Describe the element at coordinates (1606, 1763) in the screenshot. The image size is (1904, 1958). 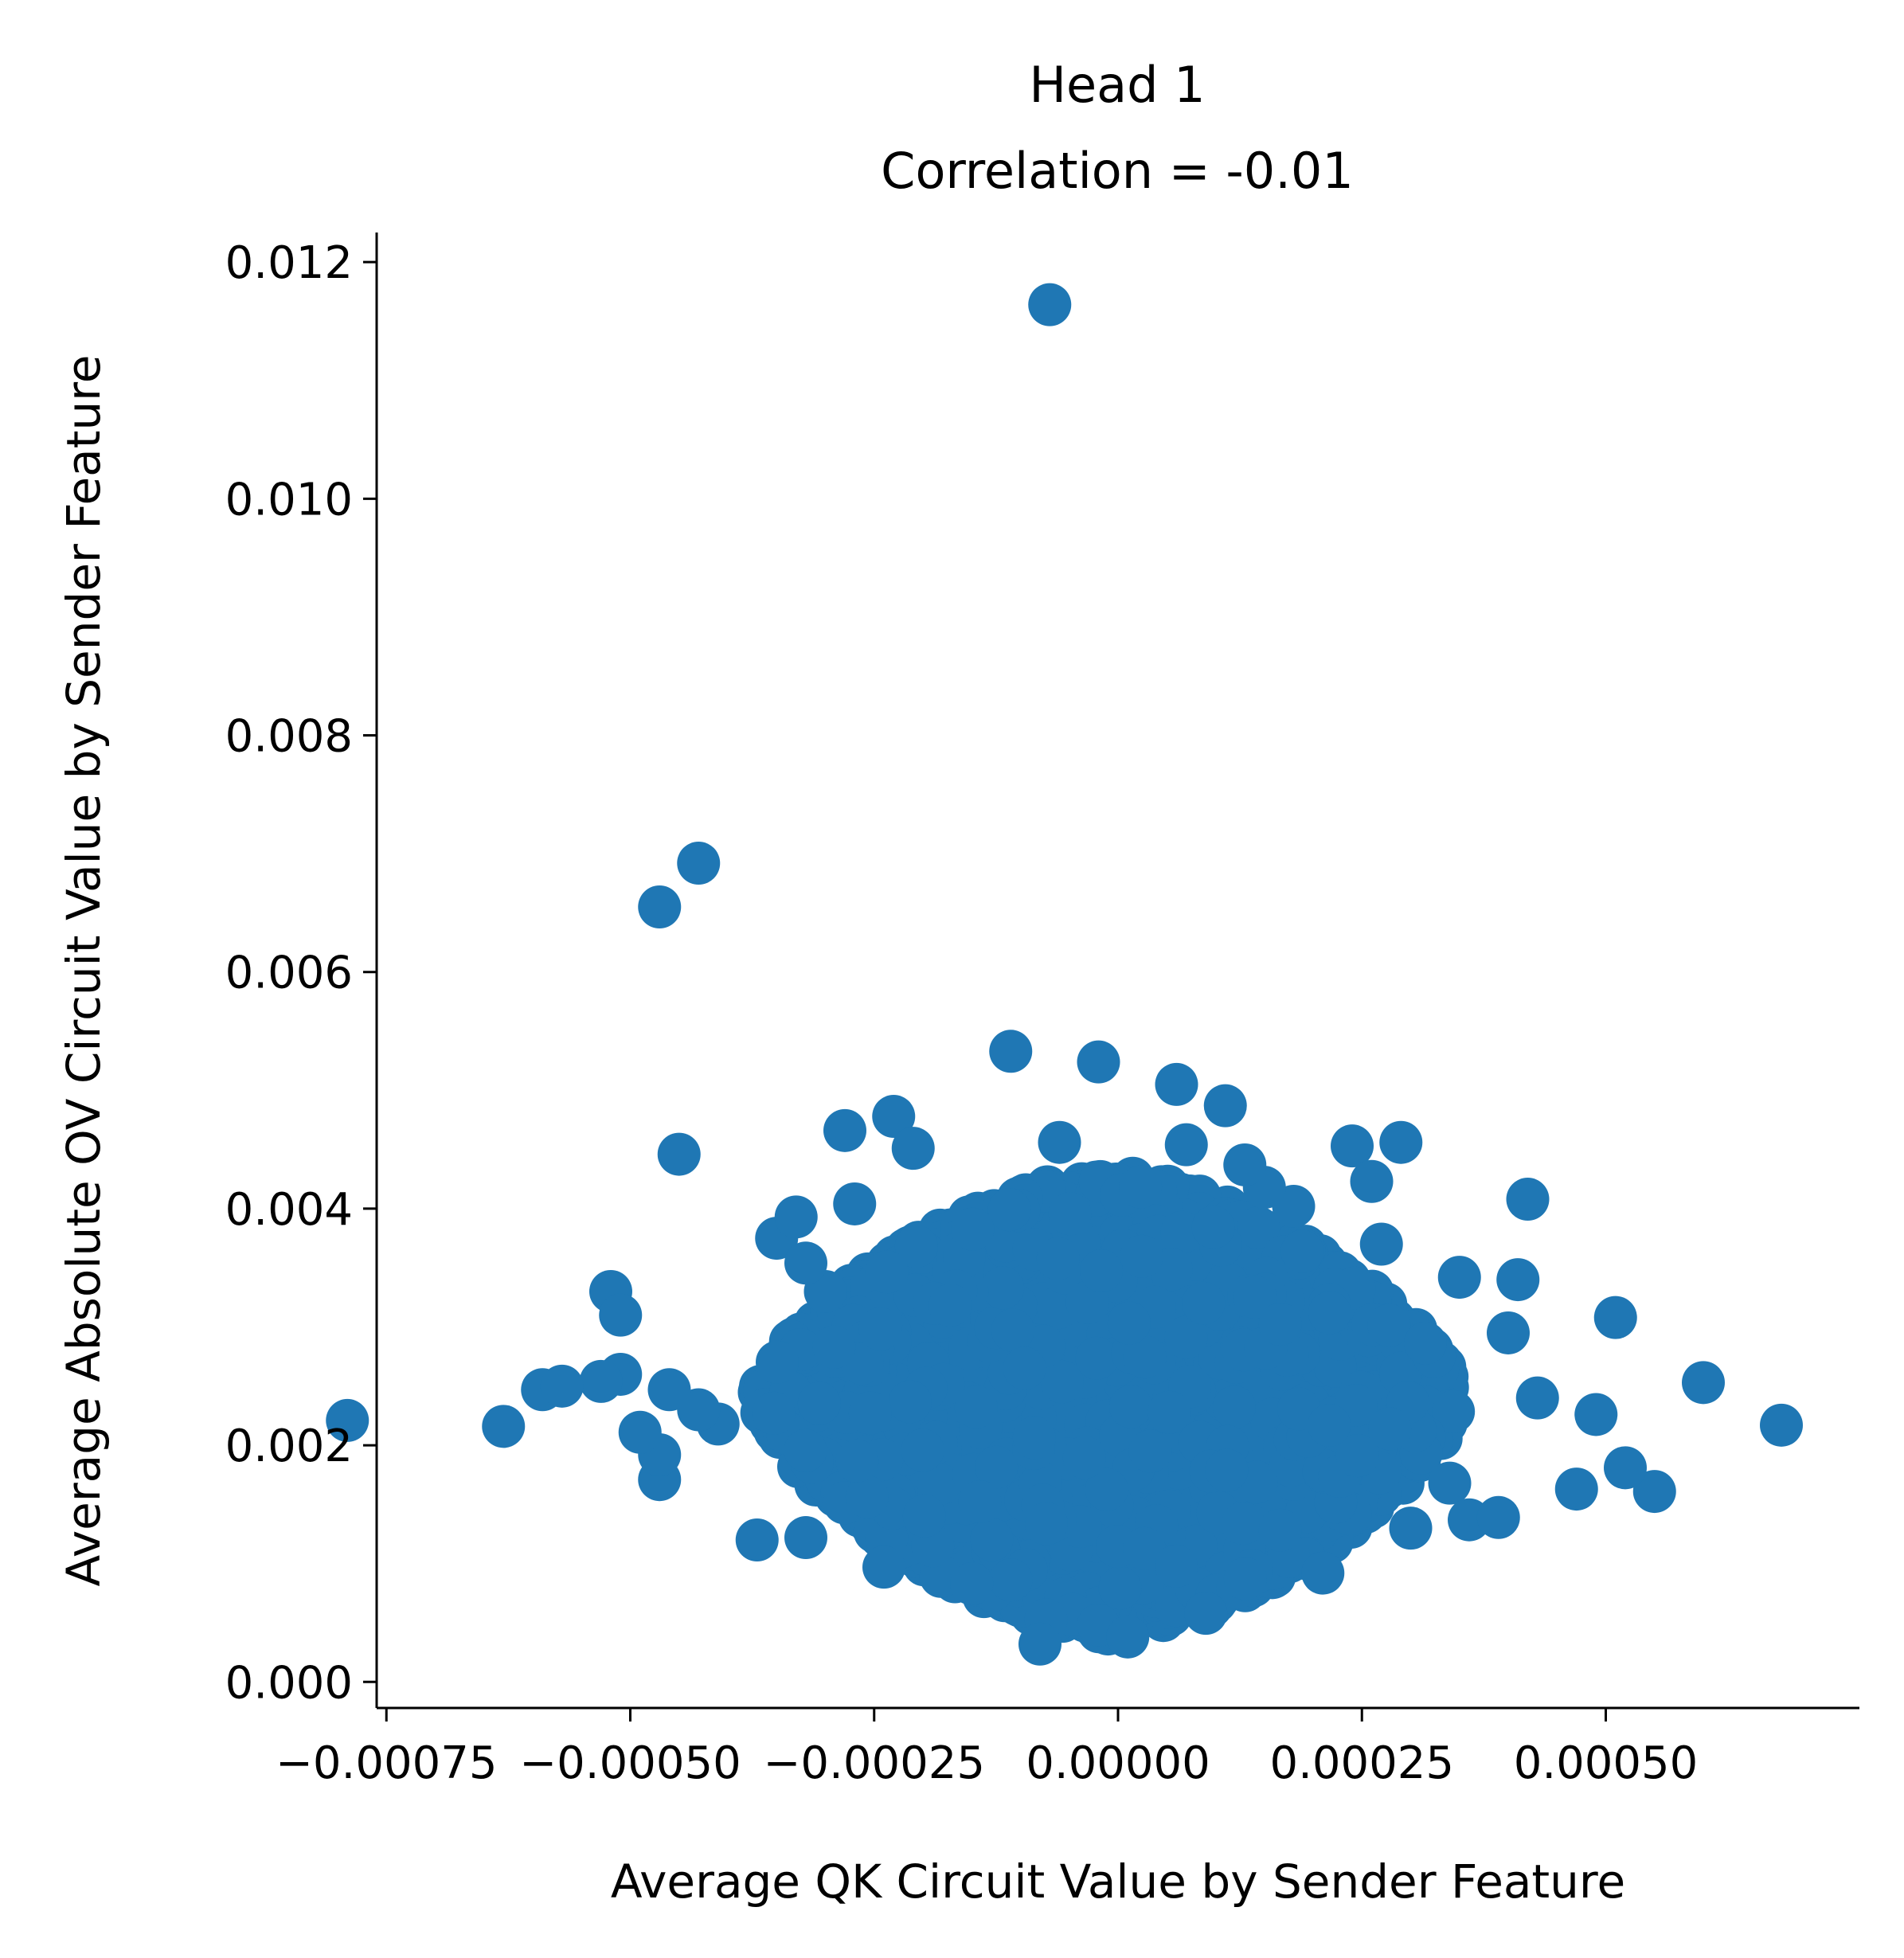
I see `x-tick-label: 0.00050` at that location.